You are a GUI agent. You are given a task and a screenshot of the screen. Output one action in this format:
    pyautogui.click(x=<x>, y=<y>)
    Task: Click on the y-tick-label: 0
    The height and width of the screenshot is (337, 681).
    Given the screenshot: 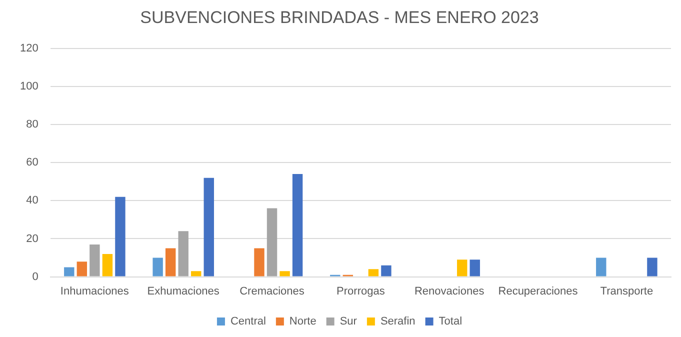 What is the action you would take?
    pyautogui.click(x=35, y=276)
    